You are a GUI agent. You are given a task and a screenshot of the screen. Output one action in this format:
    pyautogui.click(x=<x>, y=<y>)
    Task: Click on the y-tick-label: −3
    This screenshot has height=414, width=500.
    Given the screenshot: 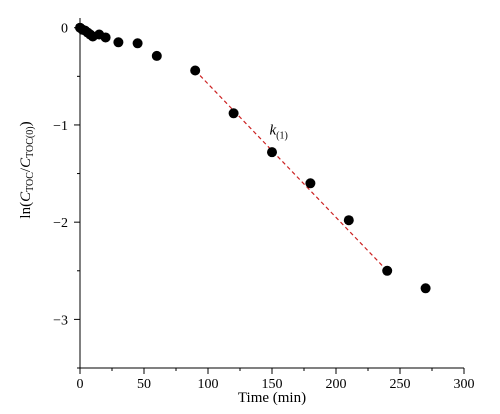 What is the action you would take?
    pyautogui.click(x=60, y=320)
    